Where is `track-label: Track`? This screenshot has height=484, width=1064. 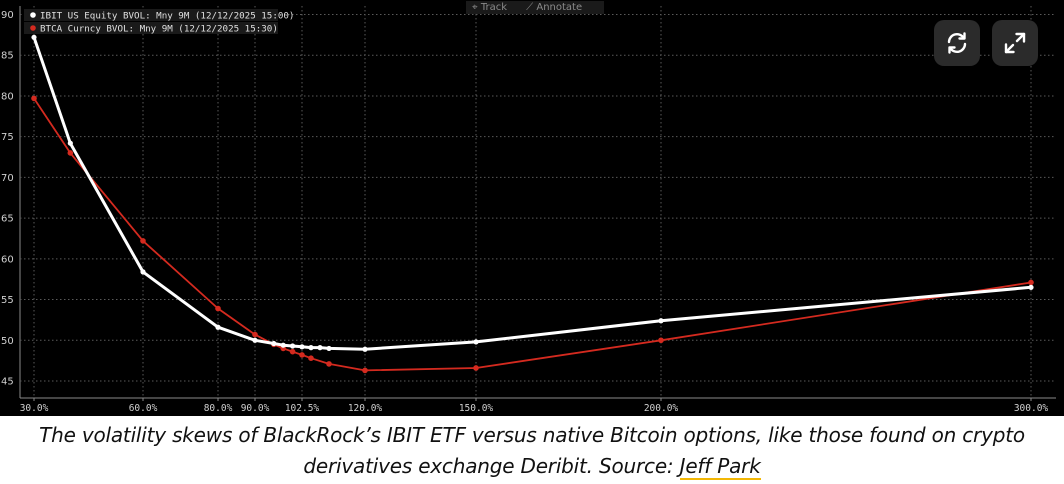 track-label: Track is located at coordinates (493, 7).